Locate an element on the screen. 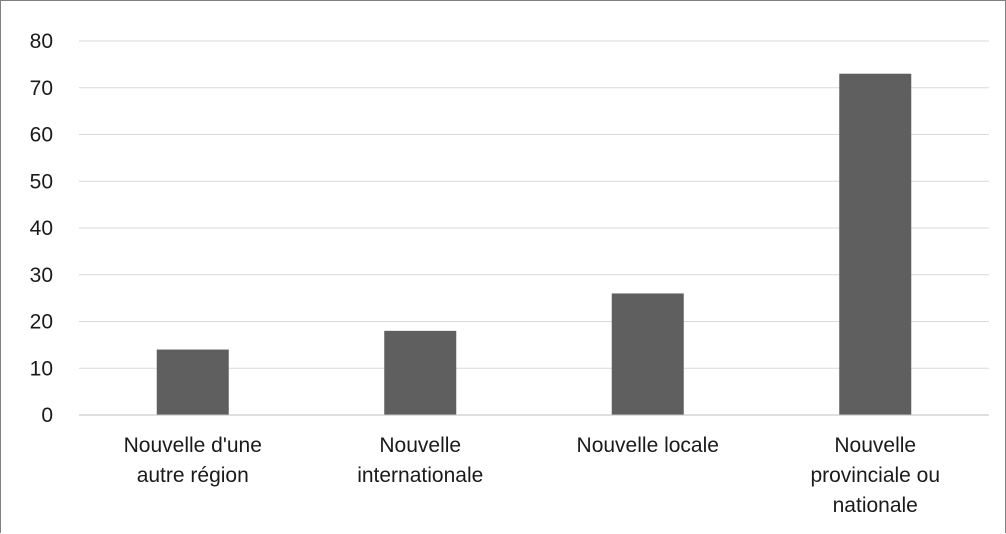  y-tick-label: 80 is located at coordinates (41, 41).